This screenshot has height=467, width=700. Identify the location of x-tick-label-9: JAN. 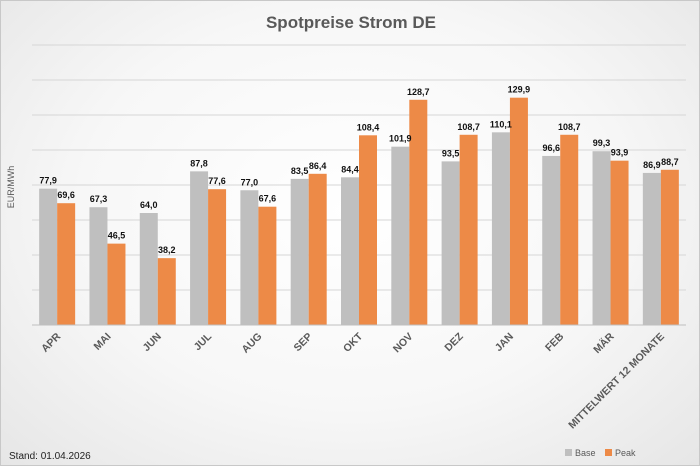
(504, 342).